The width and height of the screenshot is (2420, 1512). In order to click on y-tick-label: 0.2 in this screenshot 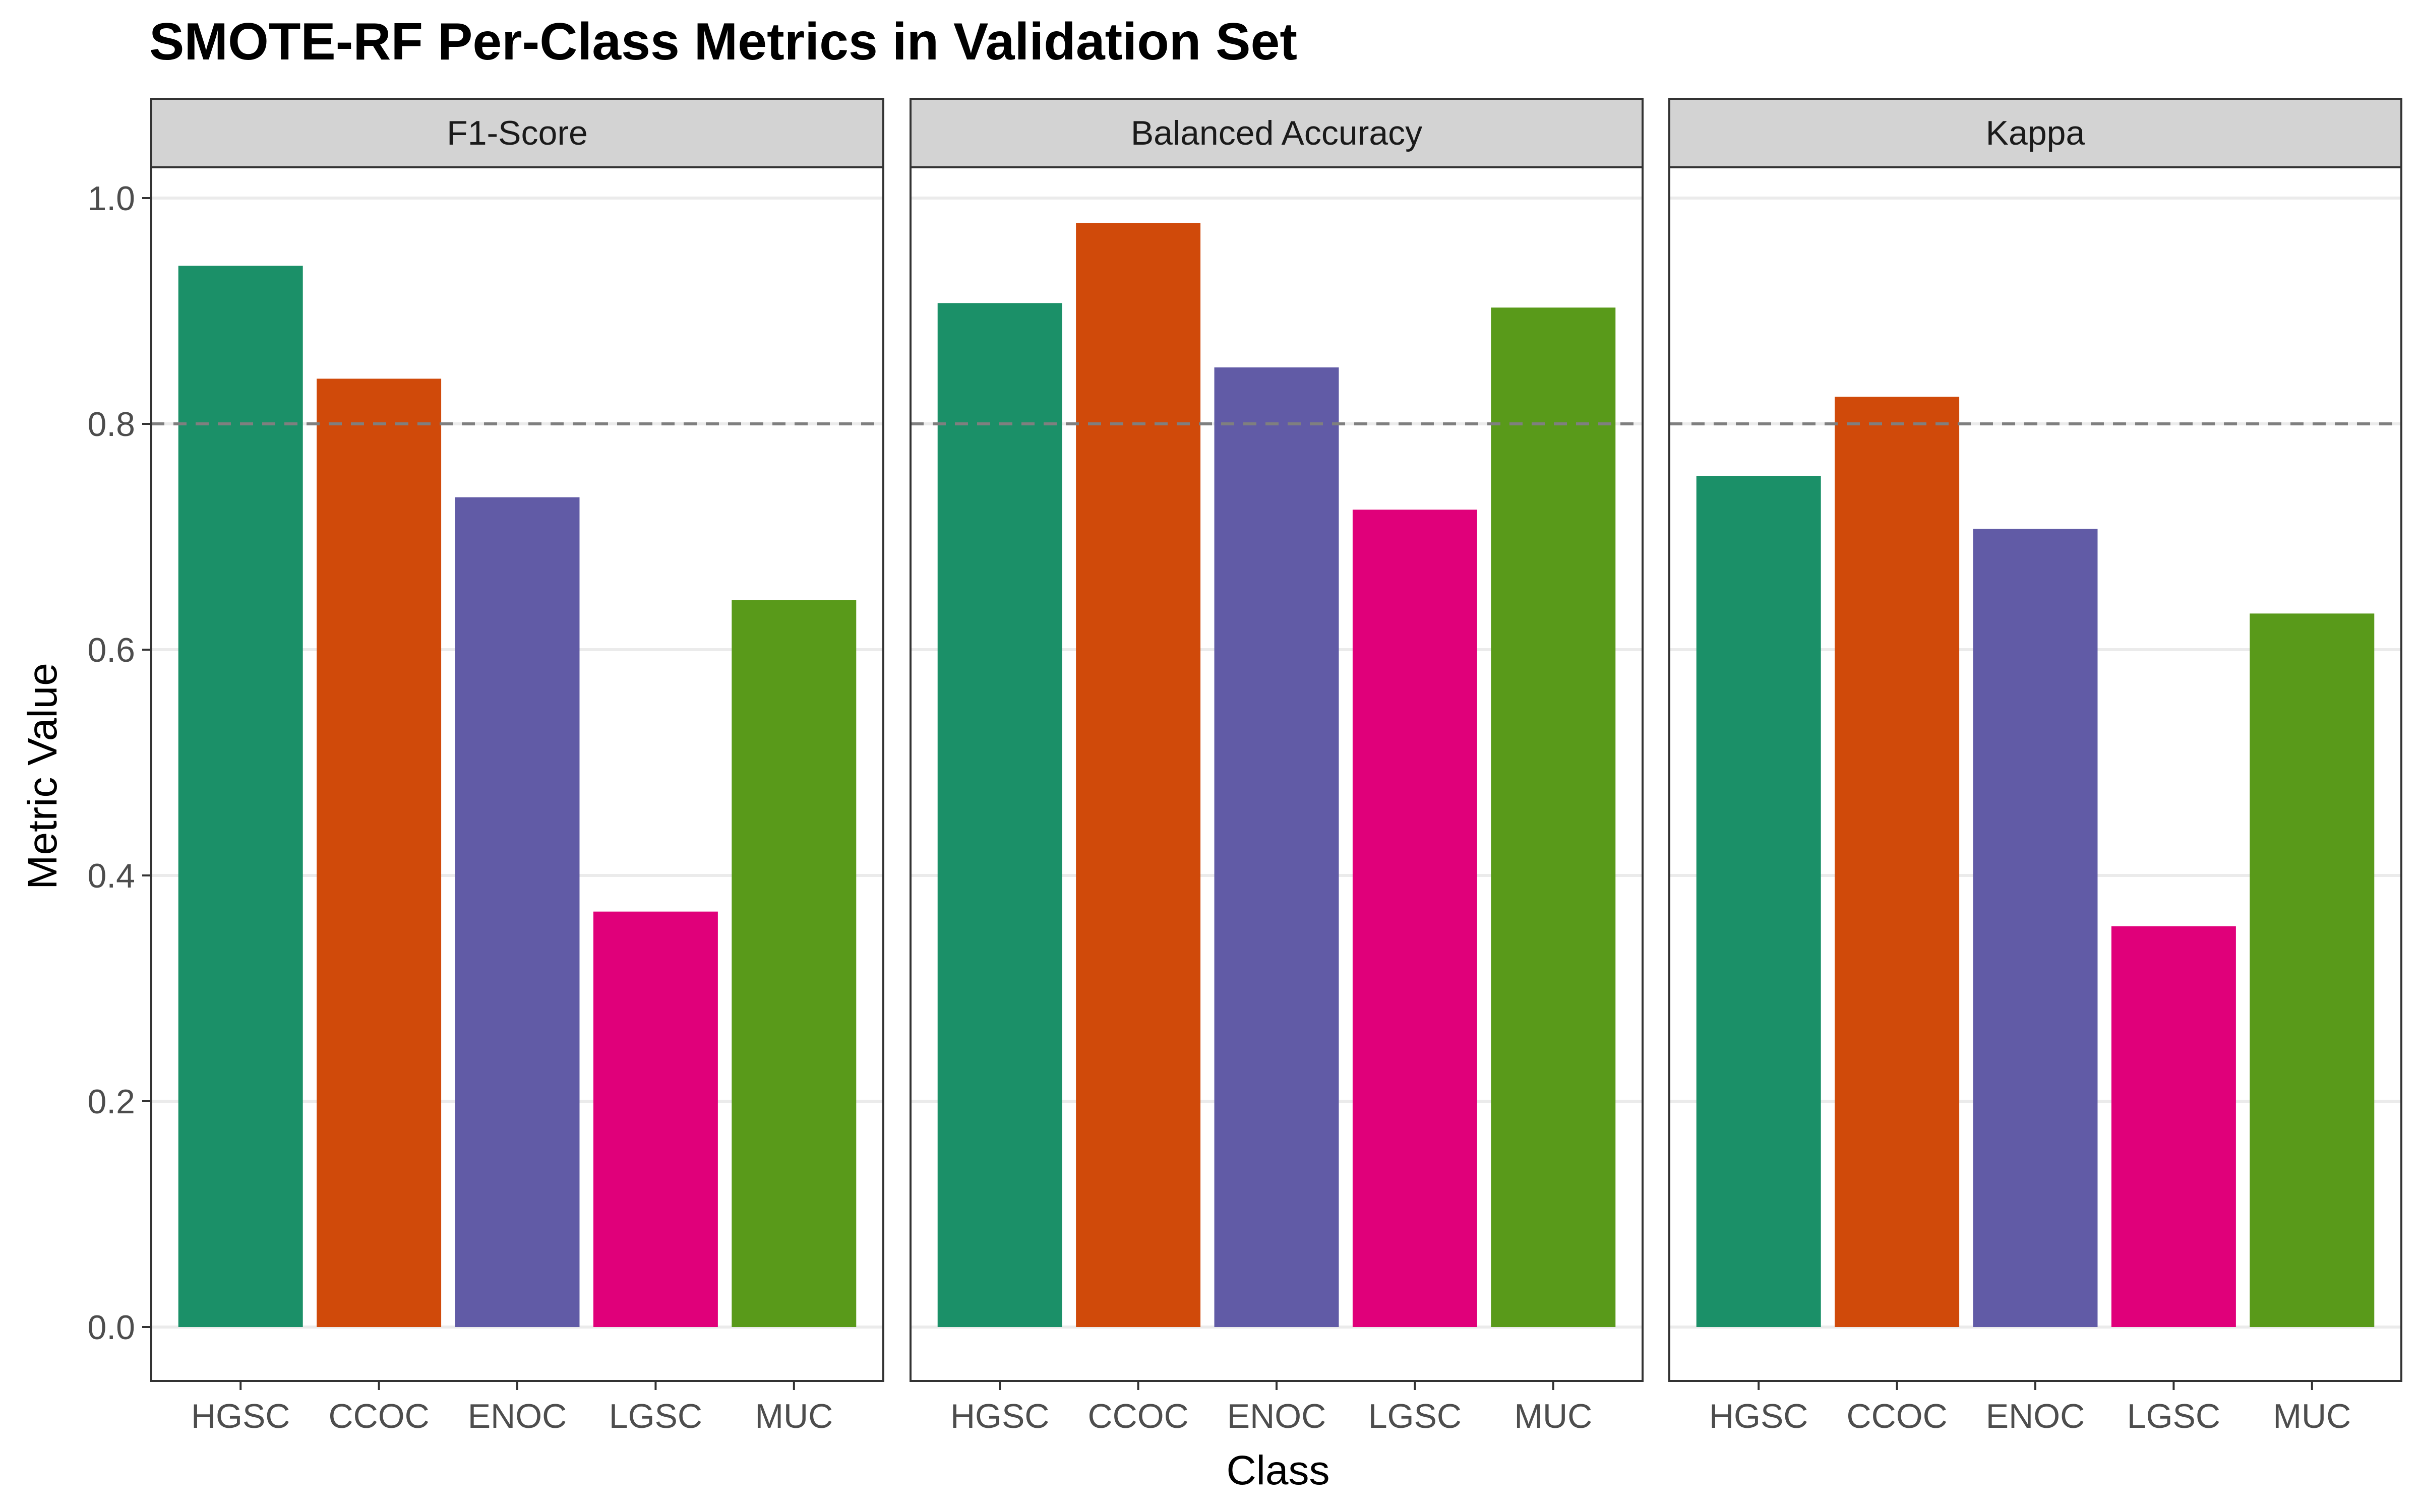, I will do `click(111, 1102)`.